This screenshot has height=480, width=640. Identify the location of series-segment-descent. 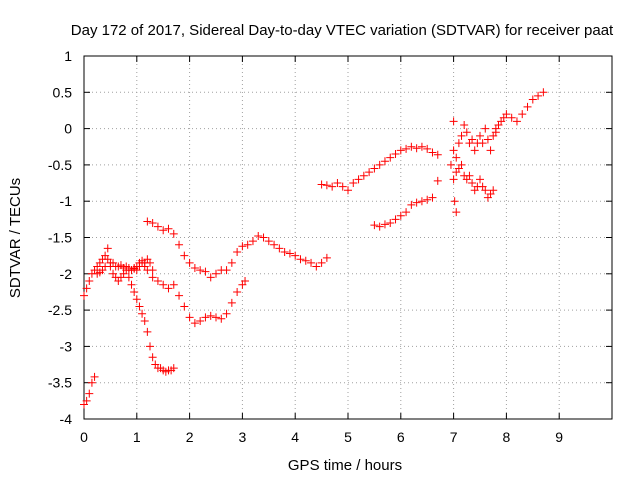
(151, 324).